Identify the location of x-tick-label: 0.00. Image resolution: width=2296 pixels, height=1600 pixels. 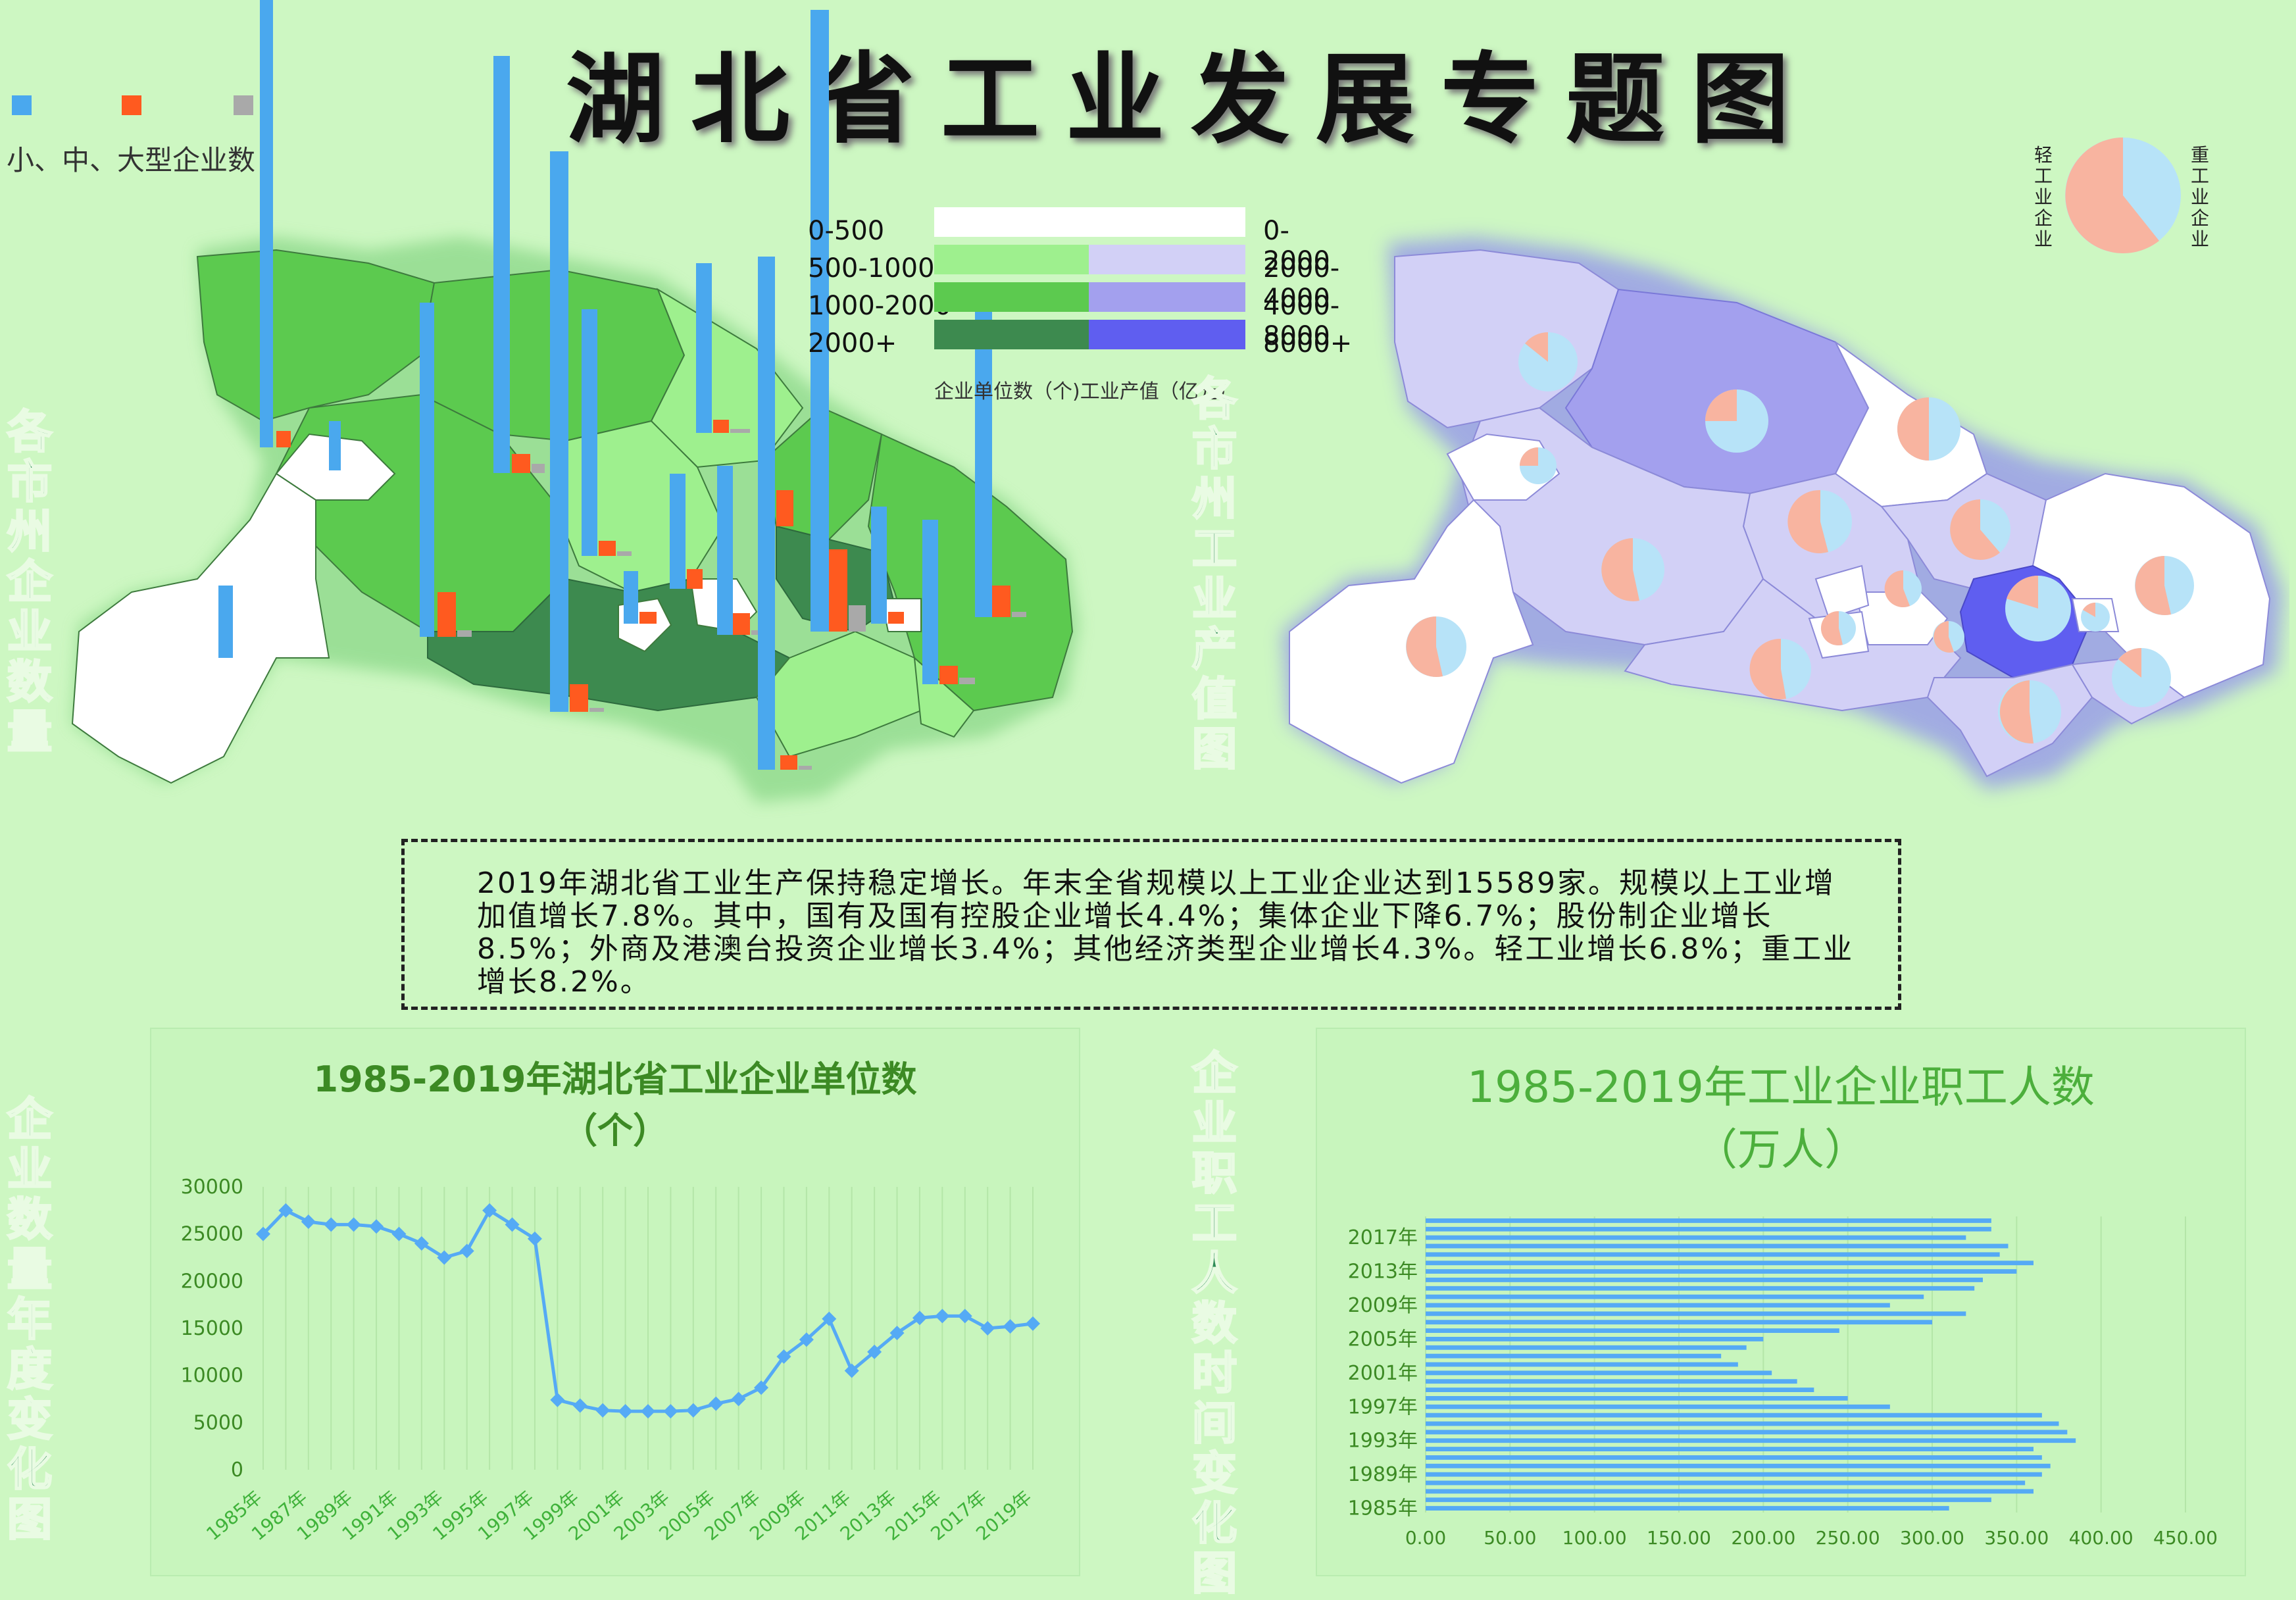
(1425, 1538).